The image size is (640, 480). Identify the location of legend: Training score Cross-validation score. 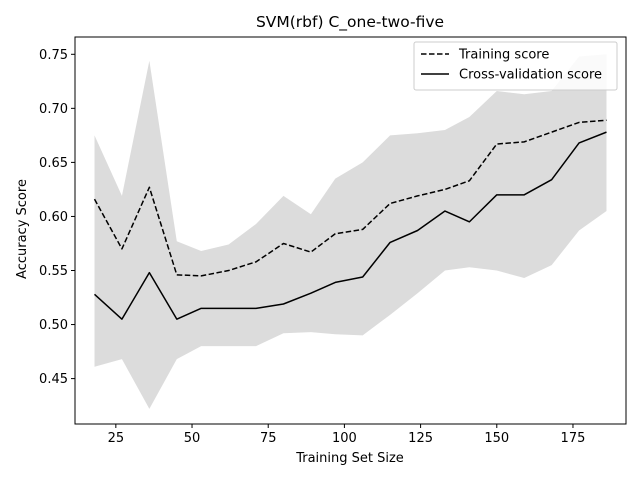
(515, 66).